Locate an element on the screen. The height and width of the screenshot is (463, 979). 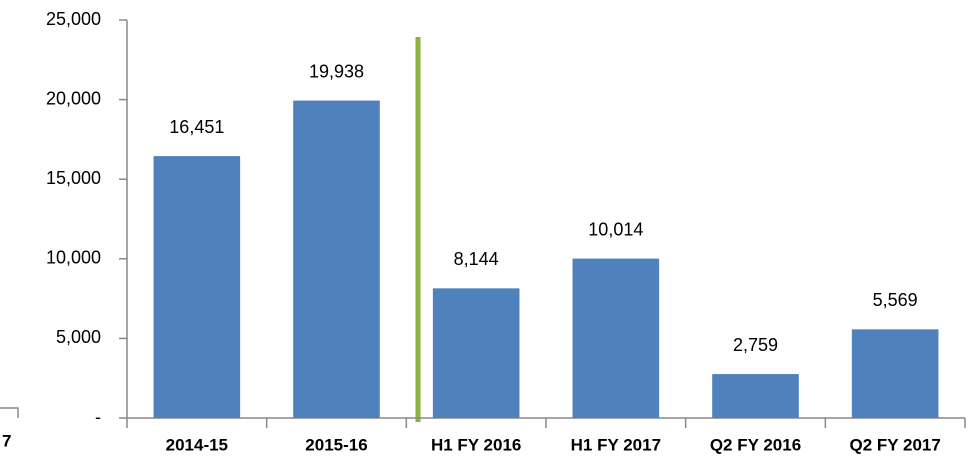
data-label: 5,569 is located at coordinates (895, 300).